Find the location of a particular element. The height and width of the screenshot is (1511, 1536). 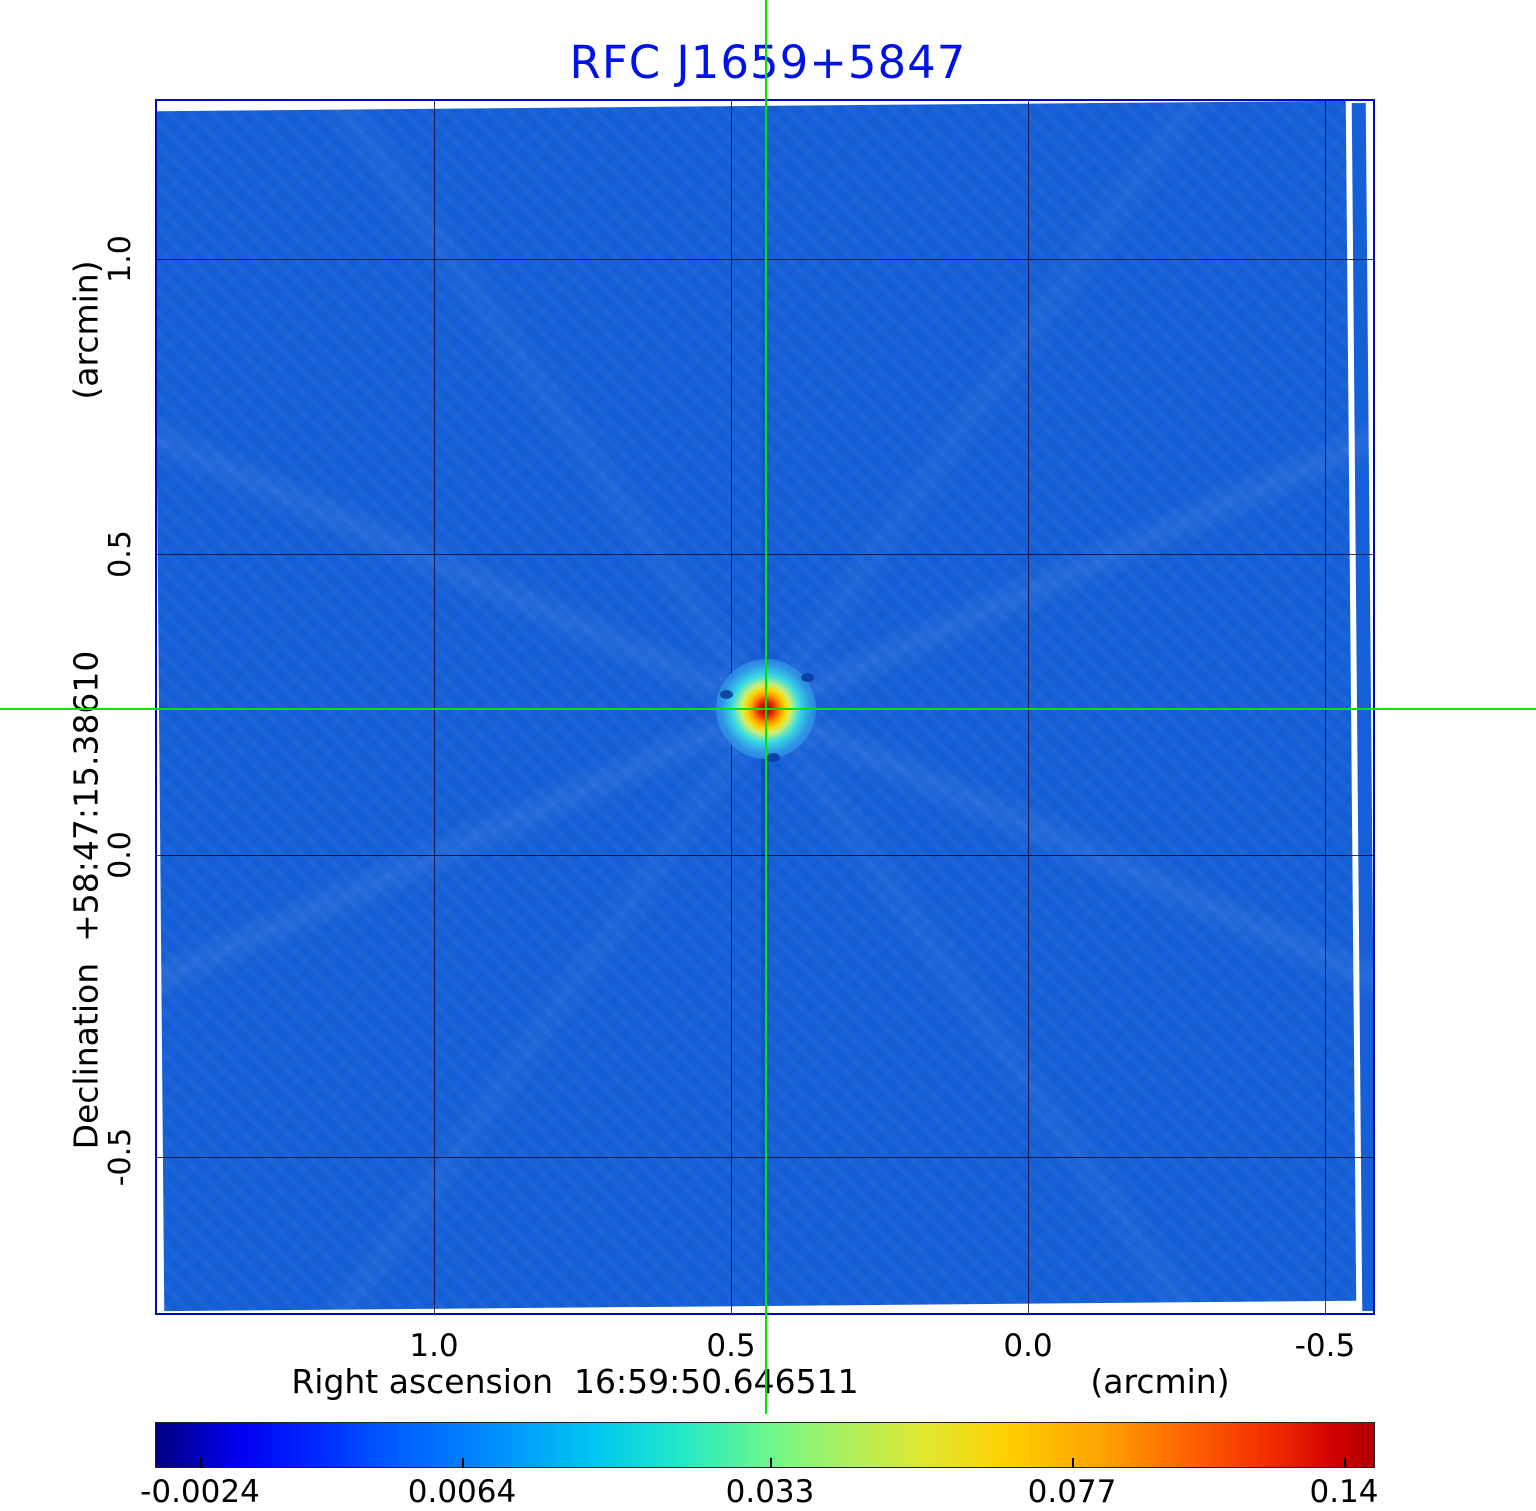

y-axis-unit-label: (arcmin) is located at coordinates (86, 330).